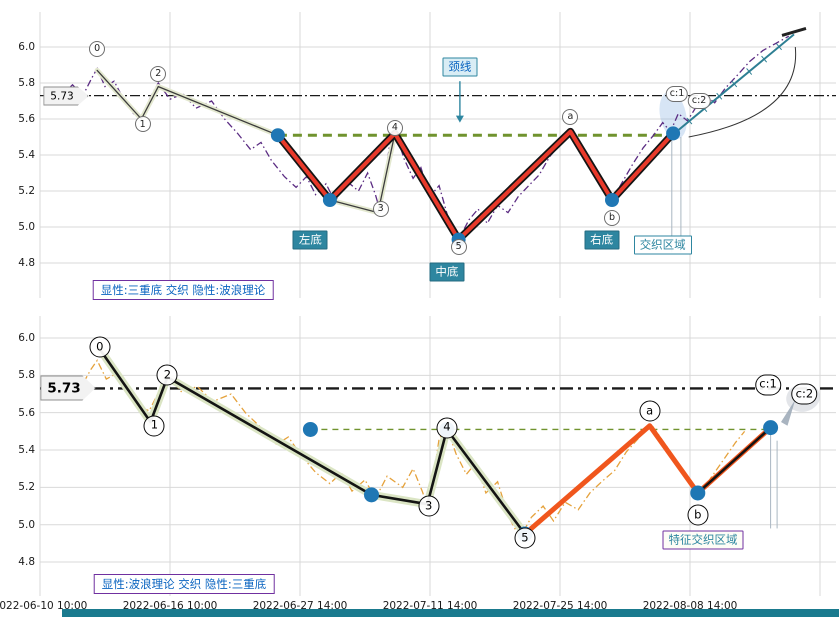 This screenshot has width=839, height=617. I want to click on neckline-label: 颈线, so click(460, 67).